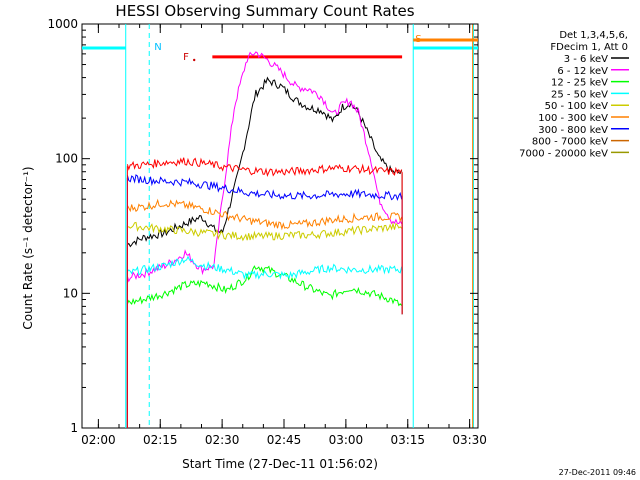 This screenshot has width=640, height=480. Describe the element at coordinates (194, 60) in the screenshot. I see `flag-dot` at that location.